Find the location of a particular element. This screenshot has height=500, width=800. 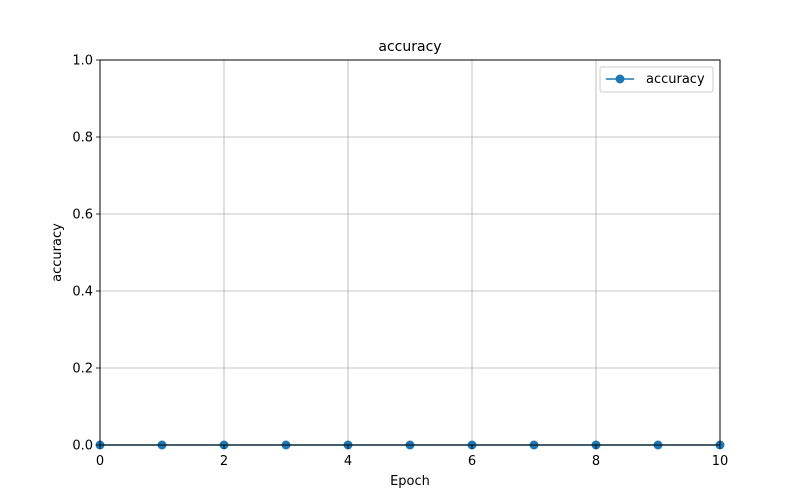

legend-series-label: accuracy is located at coordinates (675, 79).